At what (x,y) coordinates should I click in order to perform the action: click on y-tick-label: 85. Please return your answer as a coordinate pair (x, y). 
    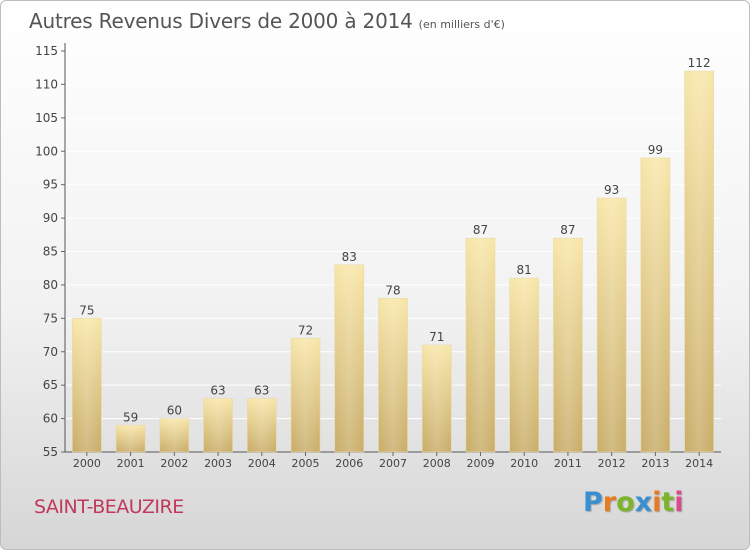
    Looking at the image, I should click on (50, 252).